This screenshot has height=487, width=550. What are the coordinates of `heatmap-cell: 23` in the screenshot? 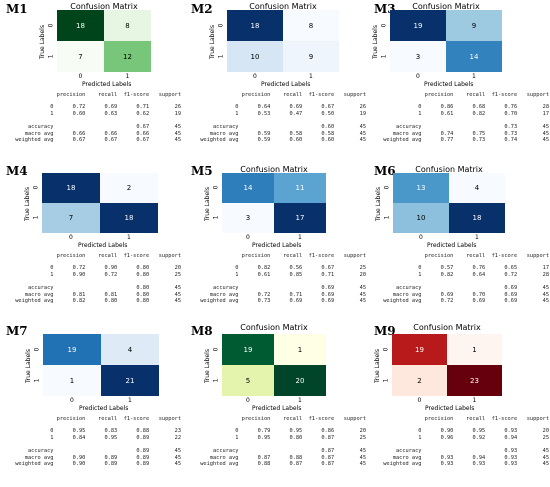 It's located at (474, 380).